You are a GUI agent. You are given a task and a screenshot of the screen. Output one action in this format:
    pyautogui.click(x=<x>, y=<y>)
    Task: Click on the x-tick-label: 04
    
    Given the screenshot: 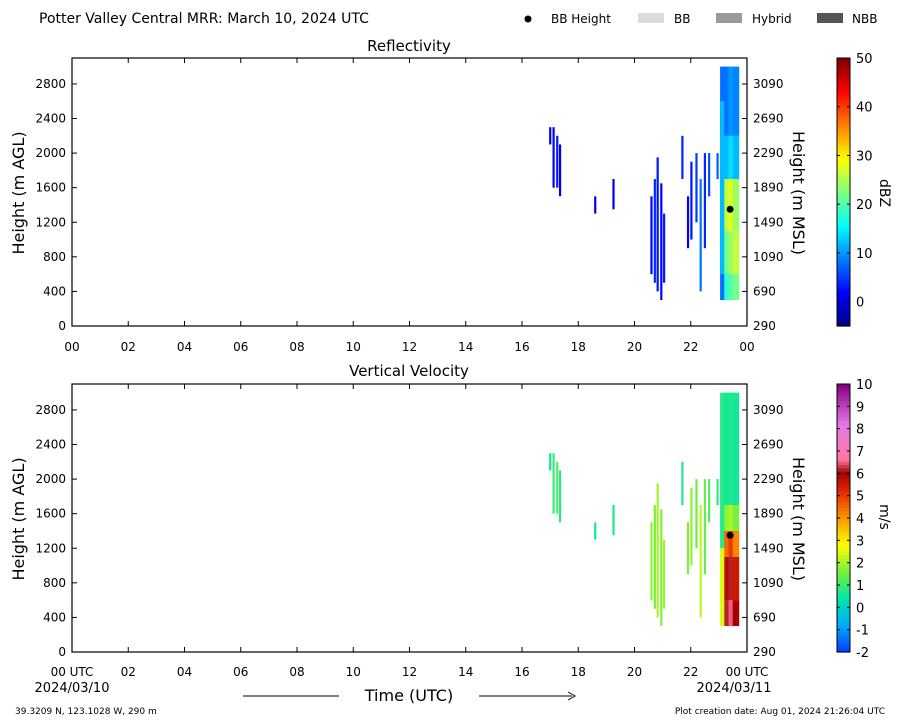 What is the action you would take?
    pyautogui.click(x=184, y=347)
    